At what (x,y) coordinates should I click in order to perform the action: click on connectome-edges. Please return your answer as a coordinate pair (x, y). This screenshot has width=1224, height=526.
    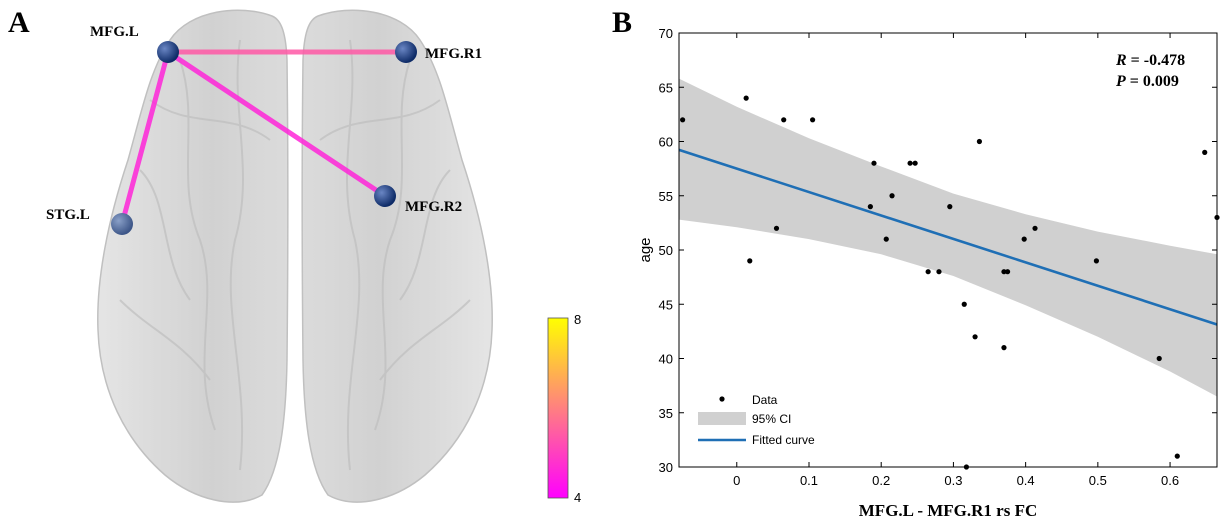
    Looking at the image, I should click on (264, 138).